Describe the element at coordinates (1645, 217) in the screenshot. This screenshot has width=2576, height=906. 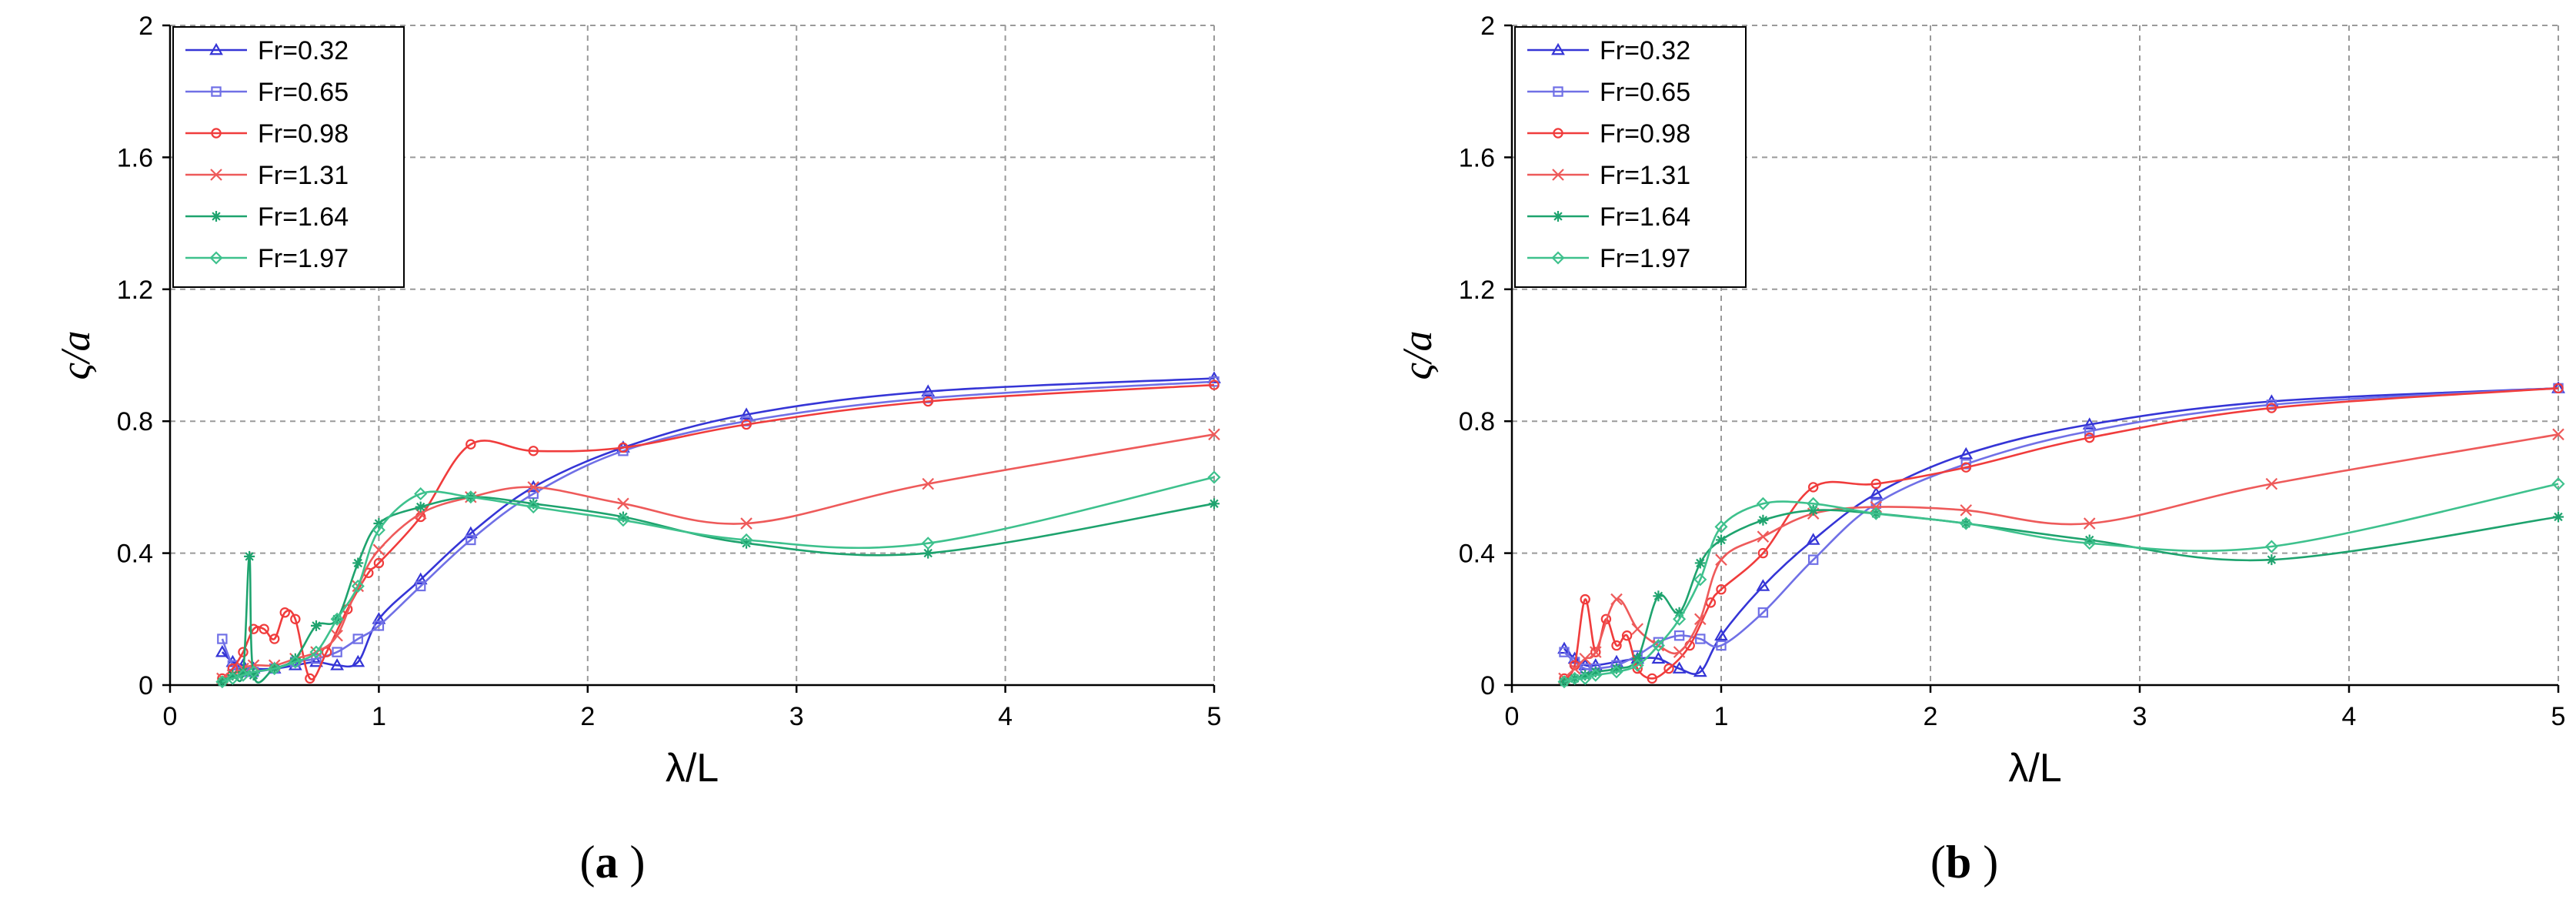
I see `legend-label: Fr=1.64` at that location.